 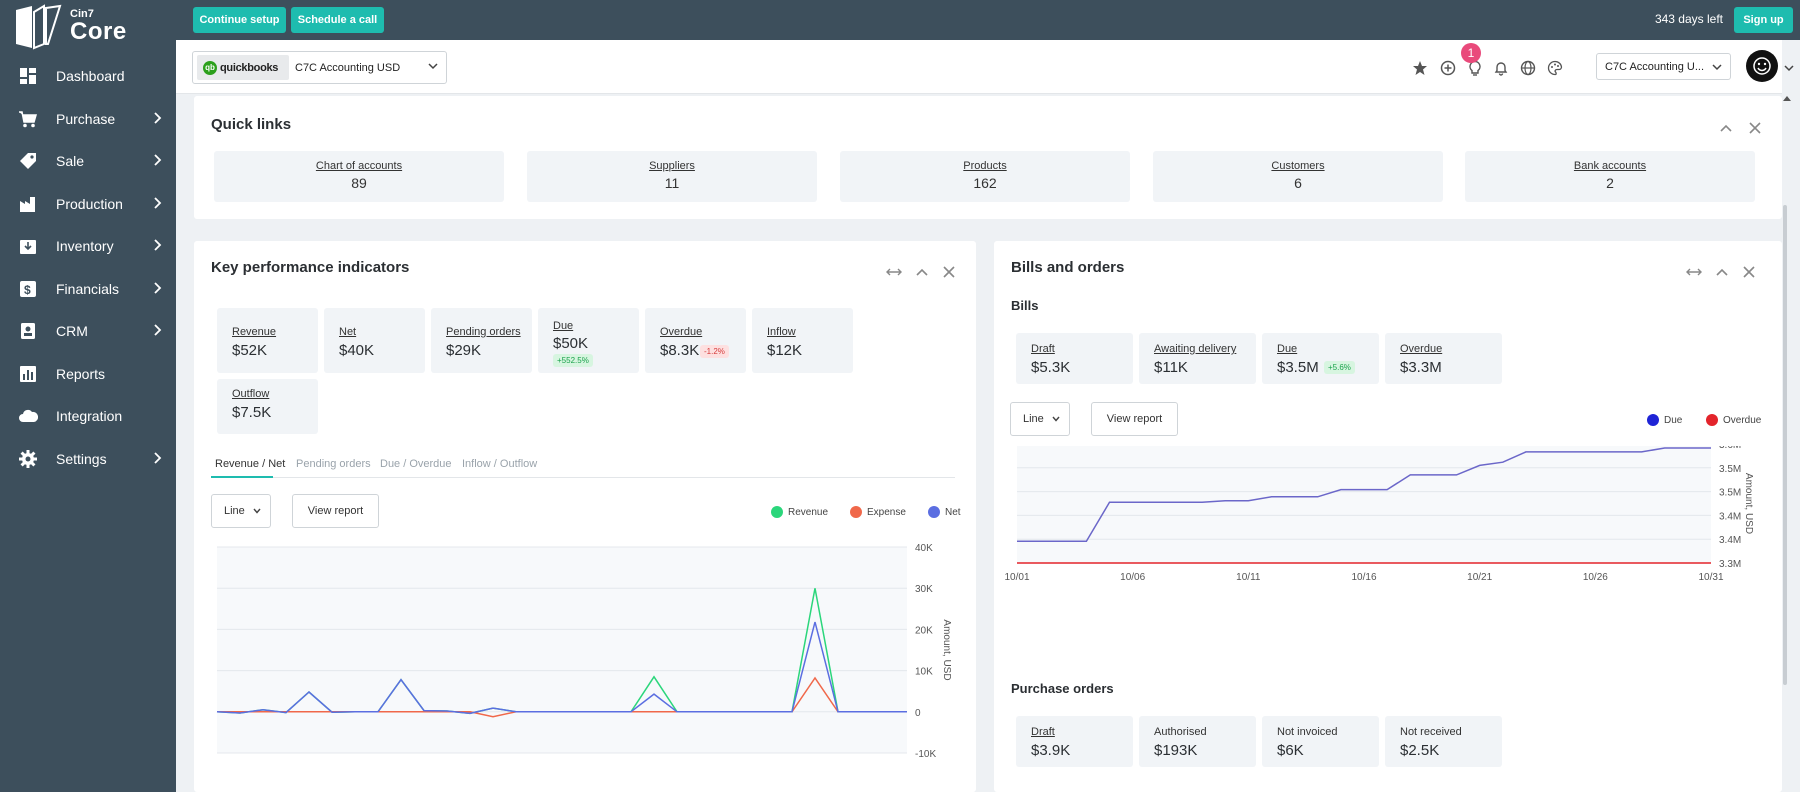 I want to click on kpi-outflow: Outflow $7.5K, so click(x=267, y=406).